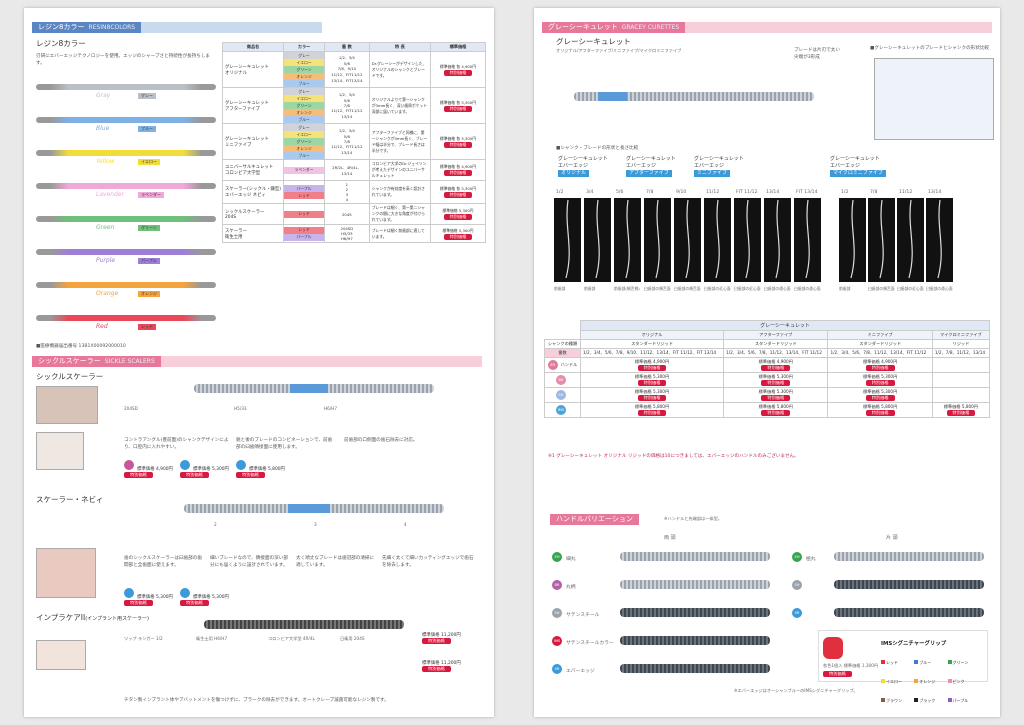 Image resolution: width=1024 pixels, height=725 pixels. I want to click on col-head-c: アフターファイブ, so click(649, 173).